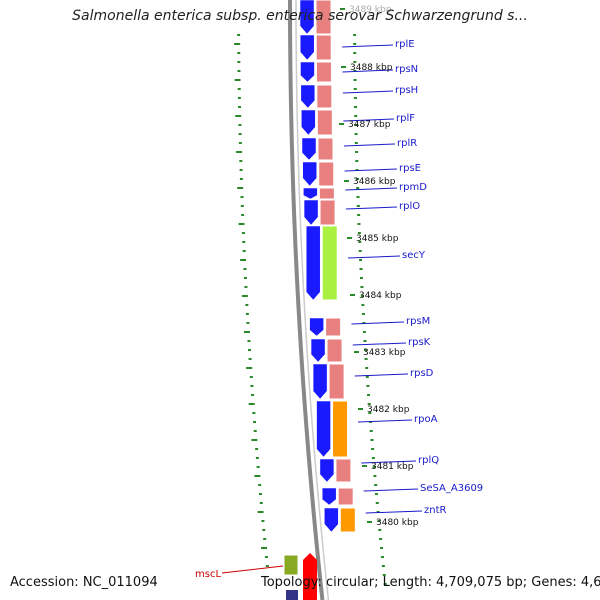 The width and height of the screenshot is (600, 600). I want to click on gene-label-rplQ: rplQ, so click(428, 460).